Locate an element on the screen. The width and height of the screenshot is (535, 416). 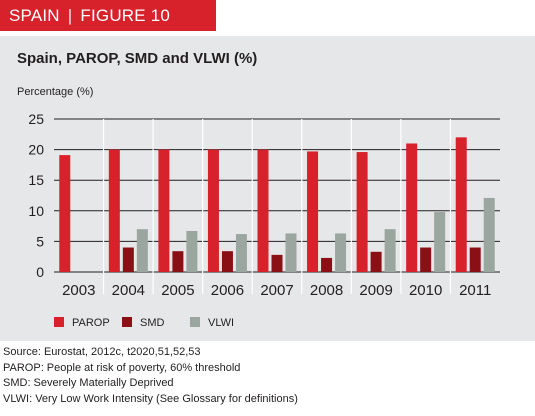
bar-vlwi-2011 is located at coordinates (489, 234).